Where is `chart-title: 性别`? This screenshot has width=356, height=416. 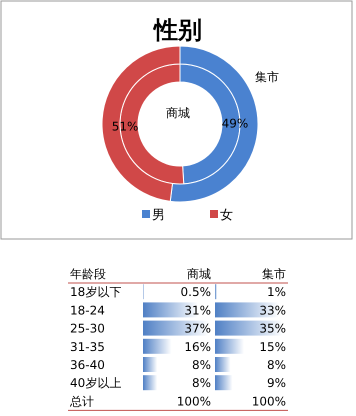
chart-title: 性别 is located at coordinates (177, 30).